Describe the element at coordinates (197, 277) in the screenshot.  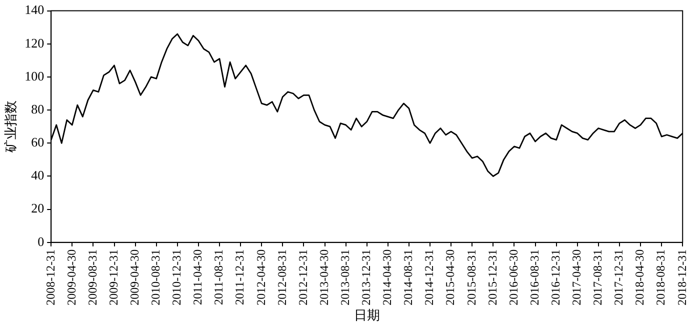
I see `x-tick-label: 2011-04-30` at that location.